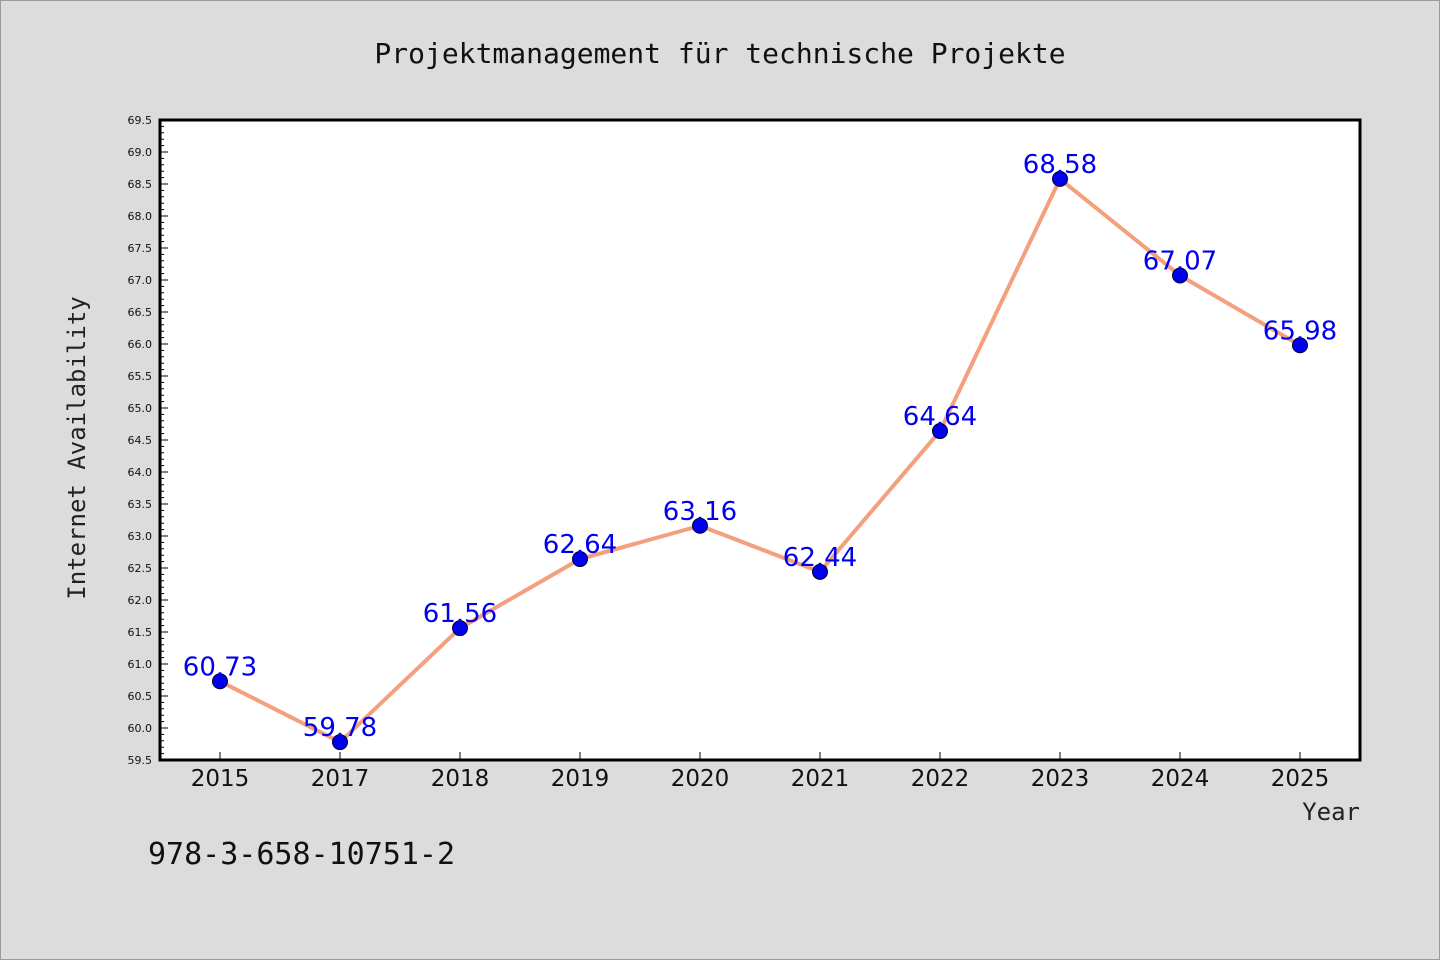 The image size is (1440, 960). Describe the element at coordinates (460, 779) in the screenshot. I see `x-tick-label: 2018` at that location.